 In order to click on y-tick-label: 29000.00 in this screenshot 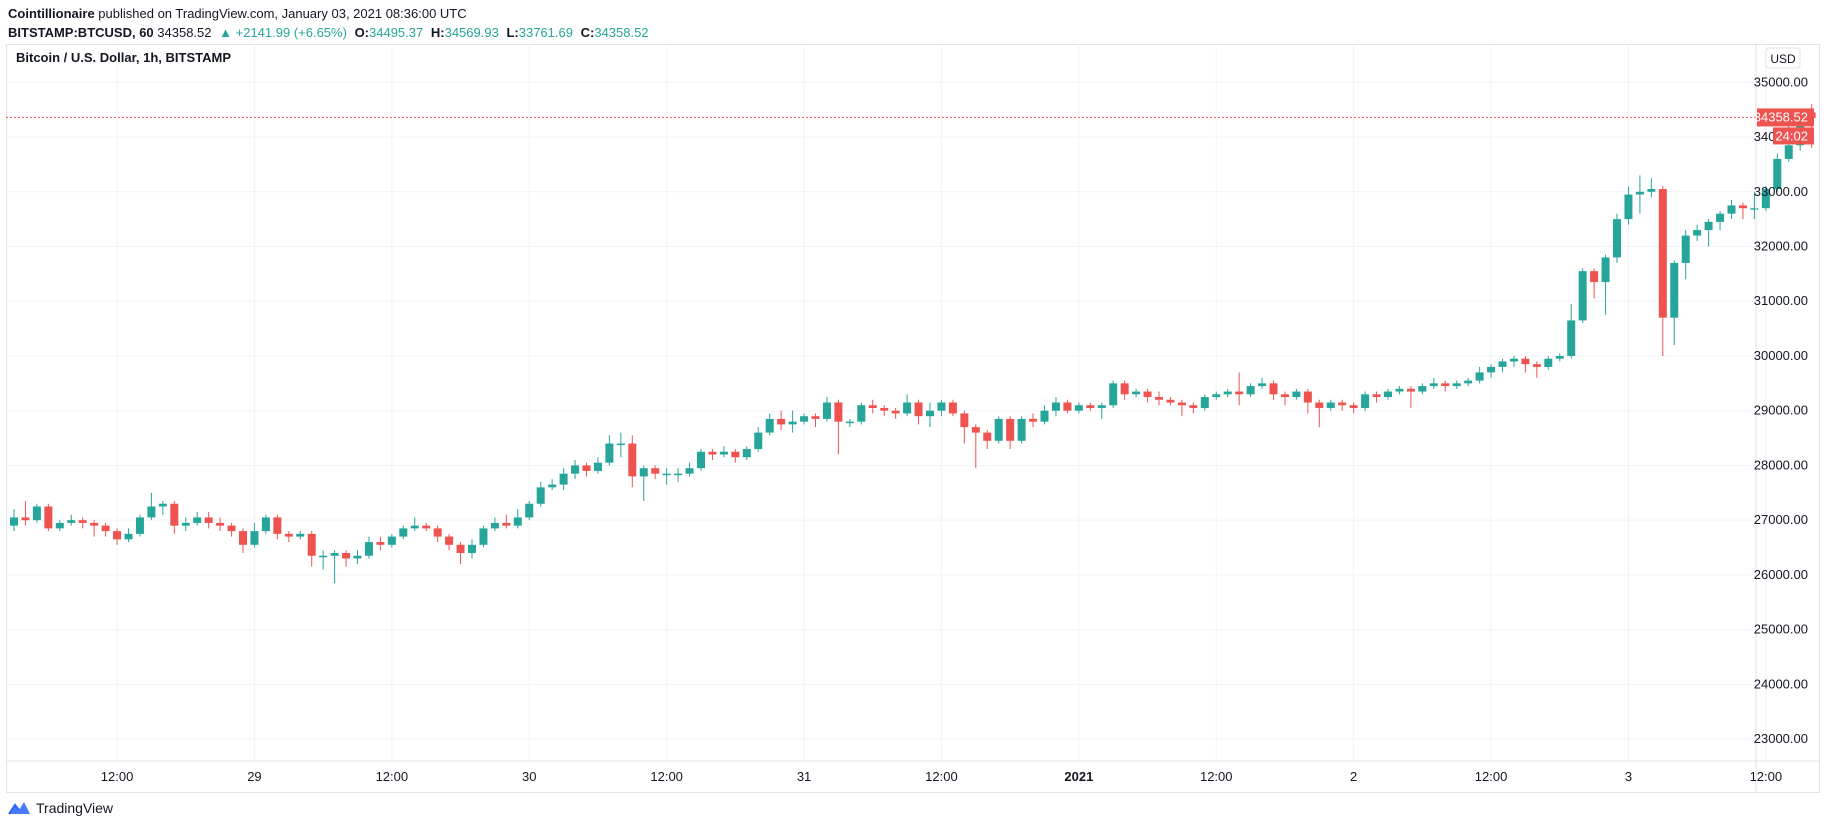, I will do `click(1781, 410)`.